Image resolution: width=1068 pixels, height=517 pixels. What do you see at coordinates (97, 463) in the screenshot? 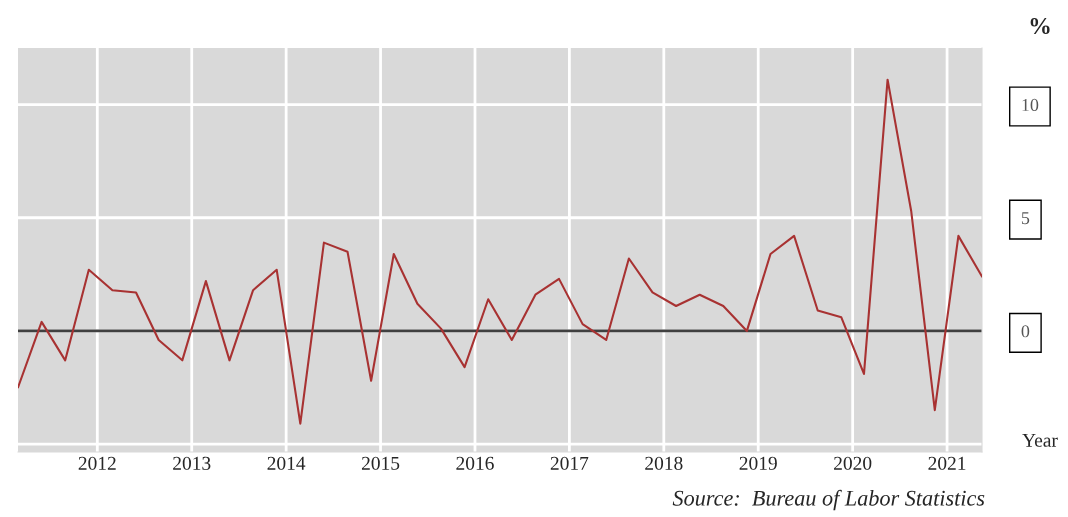
I see `x-tick-label: 2012` at bounding box center [97, 463].